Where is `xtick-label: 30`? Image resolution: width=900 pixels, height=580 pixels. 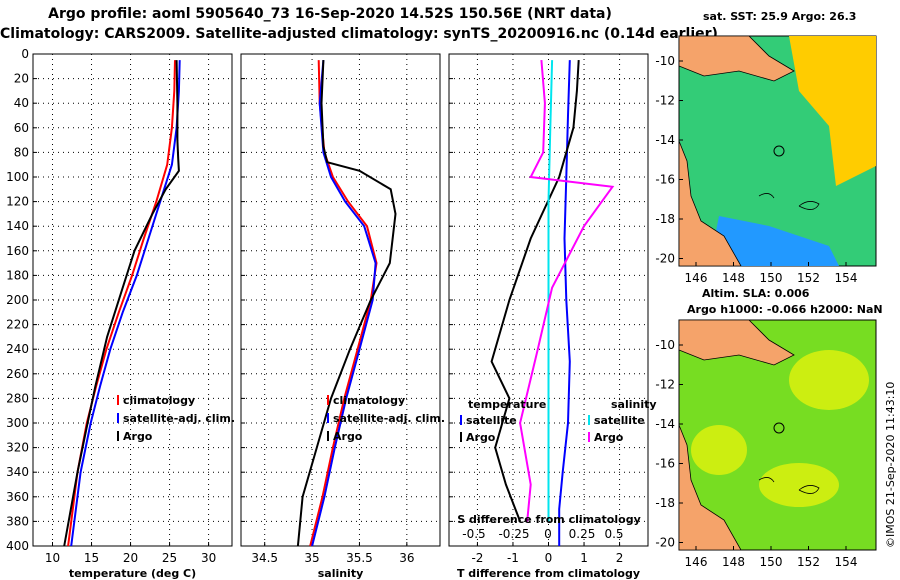
xtick-label: 30 is located at coordinates (208, 558).